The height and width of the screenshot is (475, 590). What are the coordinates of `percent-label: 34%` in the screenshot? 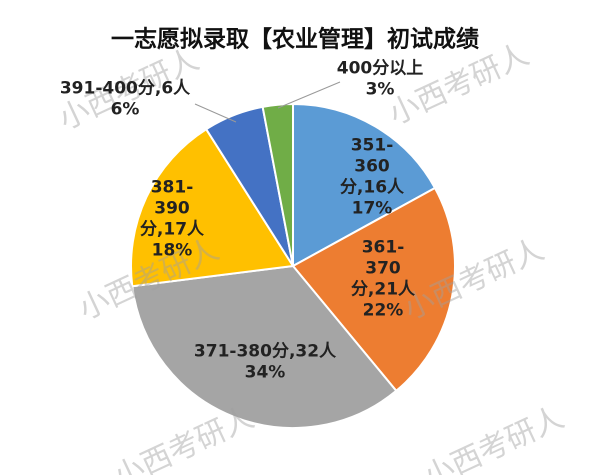 It's located at (265, 372).